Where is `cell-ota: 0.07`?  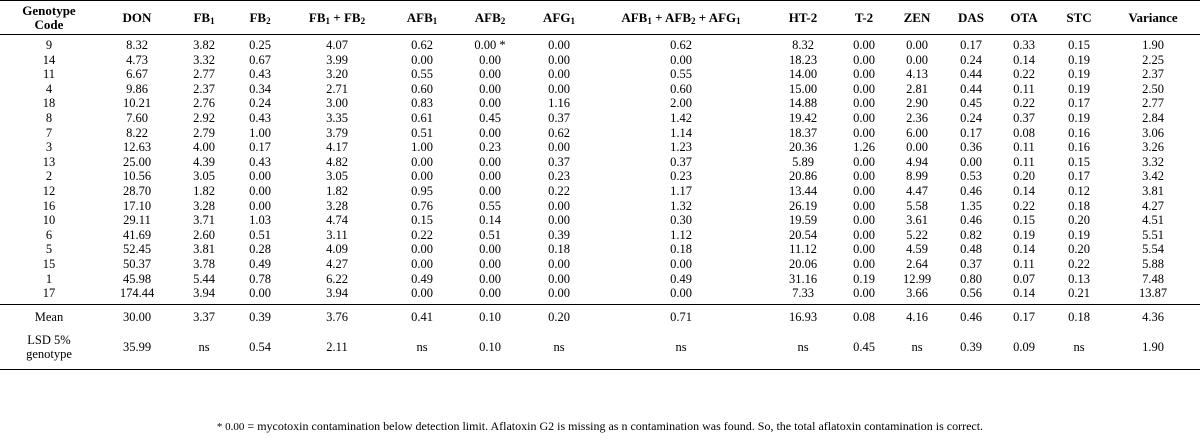
cell-ota: 0.07 is located at coordinates (1024, 278).